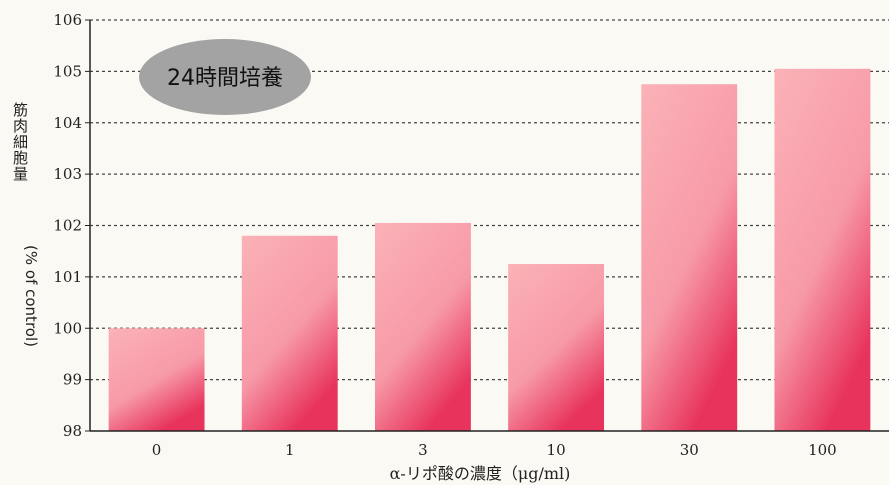 The height and width of the screenshot is (485, 889). I want to click on y-tick-label: 100, so click(67, 328).